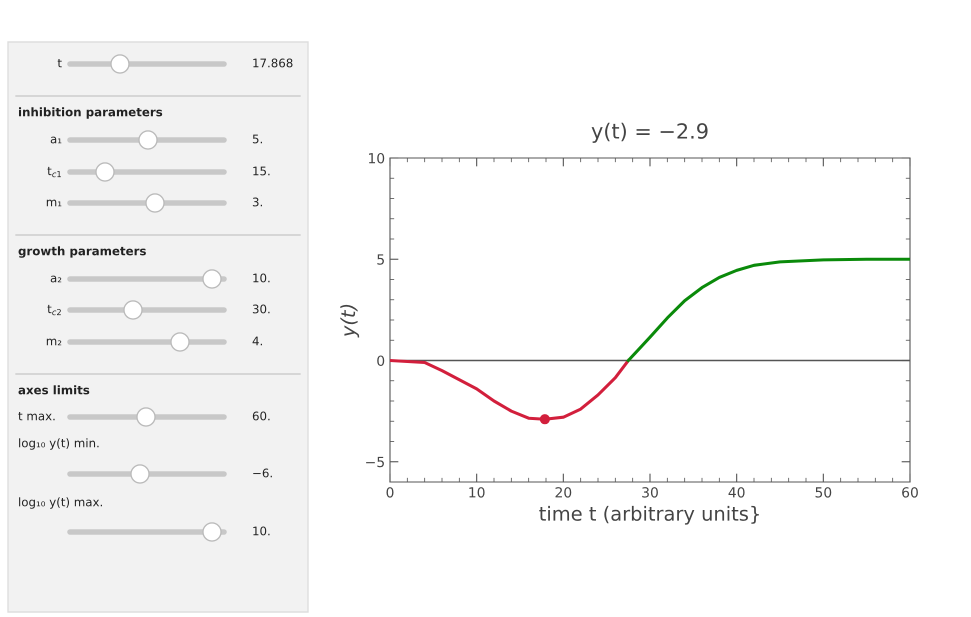 The width and height of the screenshot is (971, 617). What do you see at coordinates (824, 492) in the screenshot?
I see `x-tick-label: 50` at bounding box center [824, 492].